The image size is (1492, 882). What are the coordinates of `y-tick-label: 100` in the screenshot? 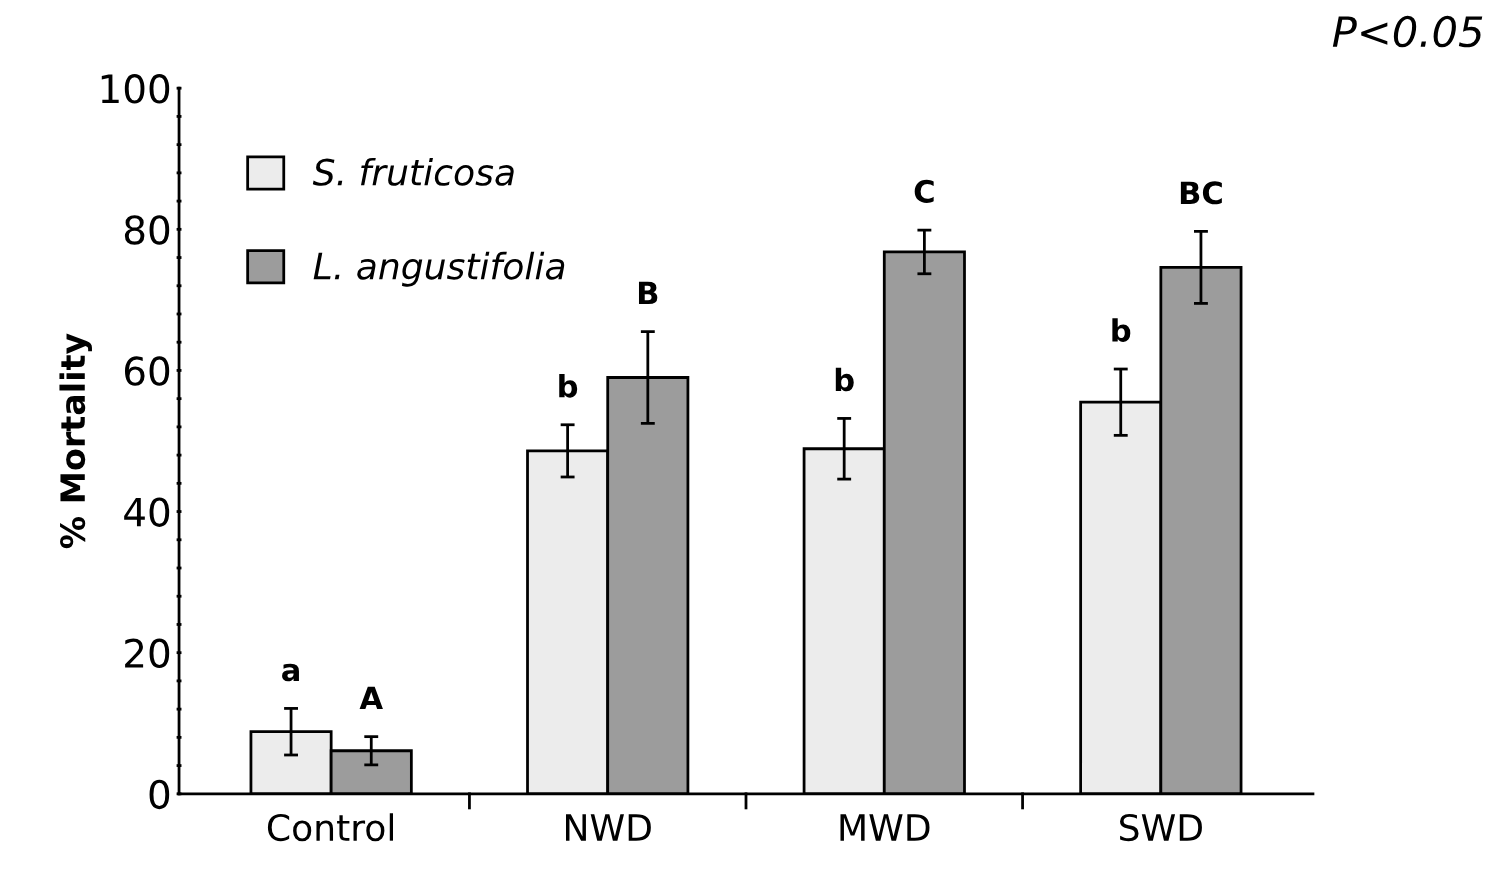 It's located at (135, 89).